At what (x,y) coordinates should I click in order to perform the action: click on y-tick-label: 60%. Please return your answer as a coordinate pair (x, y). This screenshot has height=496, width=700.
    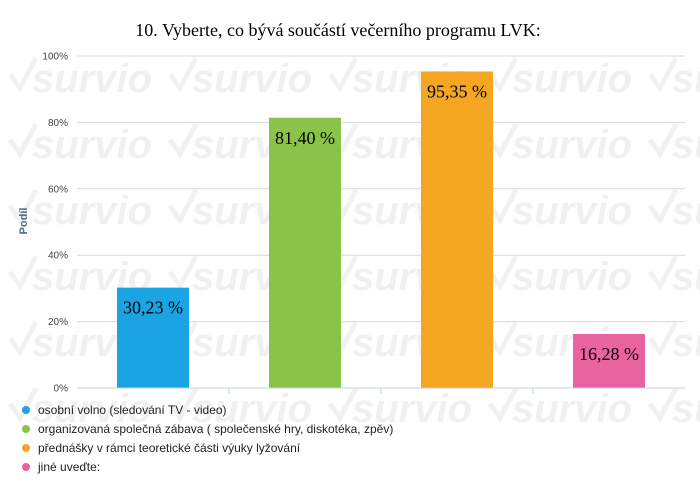
    Looking at the image, I should click on (58, 189).